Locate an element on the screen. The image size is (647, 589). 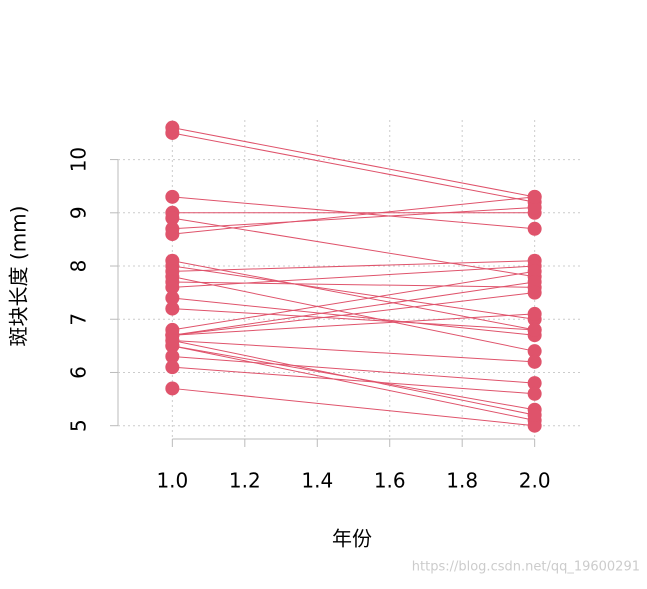
y-tick-label: 5 is located at coordinates (79, 425).